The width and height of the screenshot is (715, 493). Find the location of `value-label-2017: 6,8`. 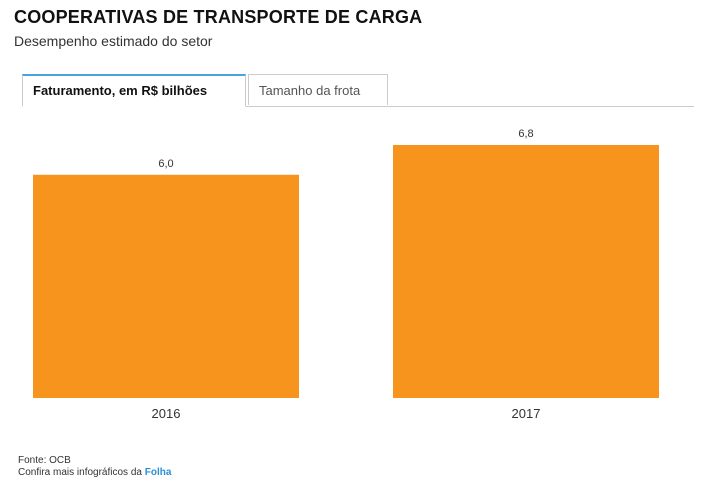

value-label-2017: 6,8 is located at coordinates (525, 134).